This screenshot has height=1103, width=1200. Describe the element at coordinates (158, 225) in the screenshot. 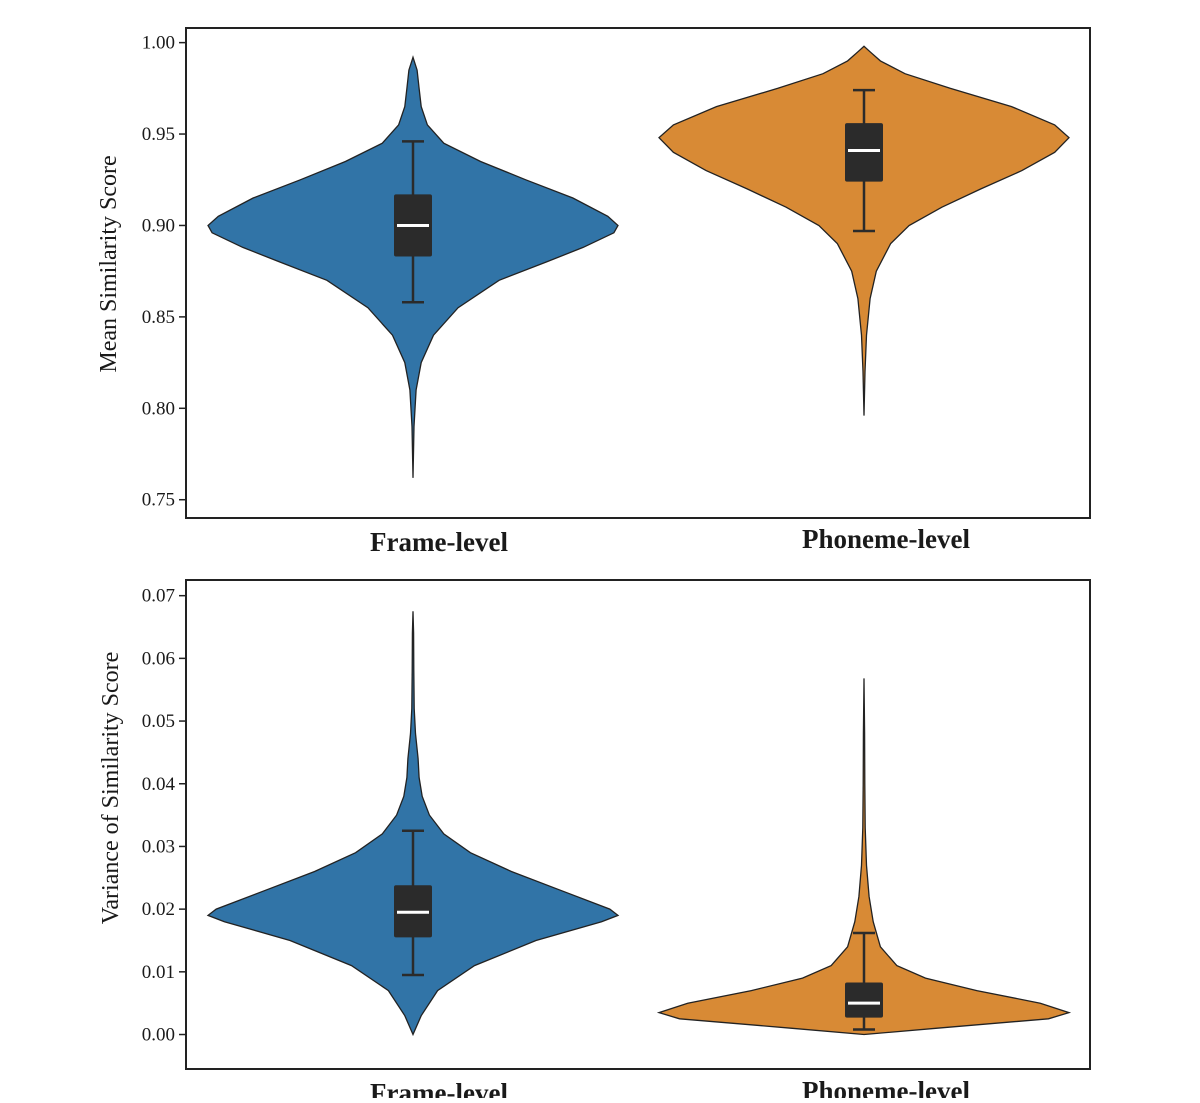

I see `y-tick-label: 0.90` at that location.